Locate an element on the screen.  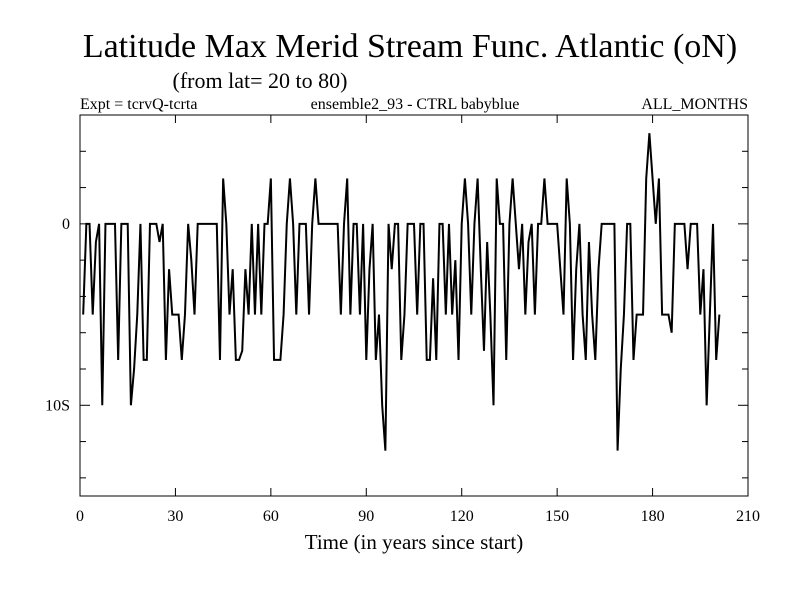
y-tick-label: 10S is located at coordinates (57, 405).